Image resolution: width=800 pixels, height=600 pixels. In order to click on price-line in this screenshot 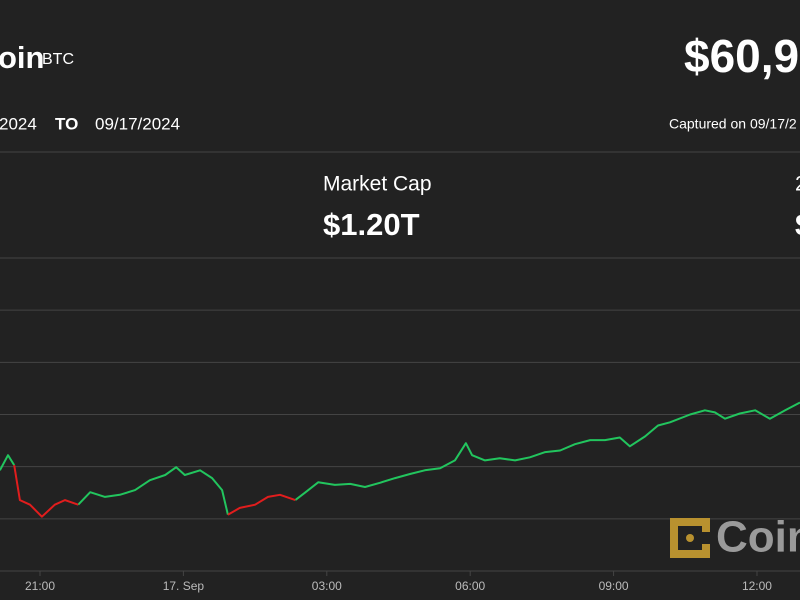, I will do `click(154, 491)`.